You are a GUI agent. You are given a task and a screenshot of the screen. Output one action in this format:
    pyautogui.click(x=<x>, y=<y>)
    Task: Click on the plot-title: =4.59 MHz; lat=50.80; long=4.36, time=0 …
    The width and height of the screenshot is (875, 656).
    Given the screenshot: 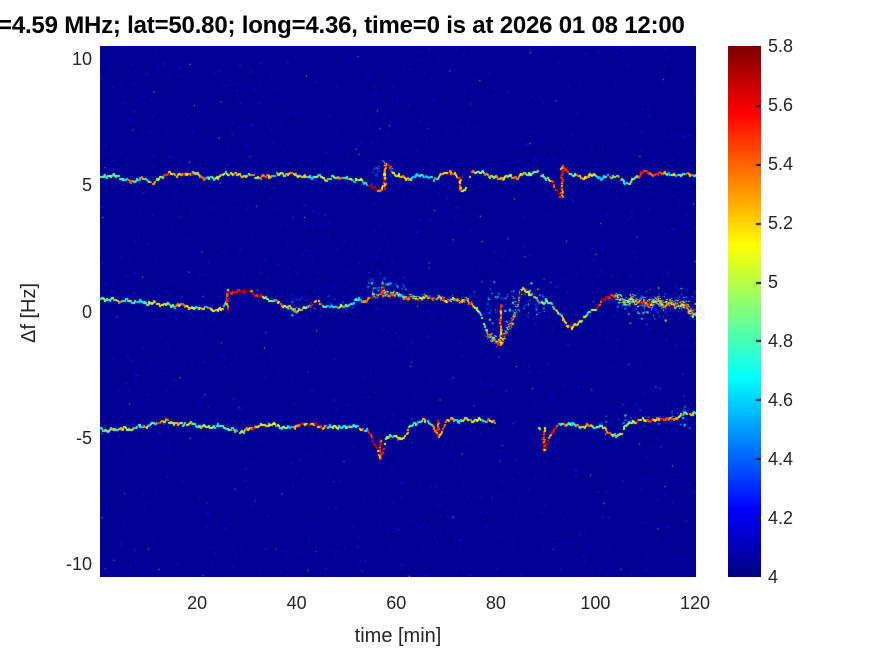 What is the action you would take?
    pyautogui.click(x=342, y=25)
    